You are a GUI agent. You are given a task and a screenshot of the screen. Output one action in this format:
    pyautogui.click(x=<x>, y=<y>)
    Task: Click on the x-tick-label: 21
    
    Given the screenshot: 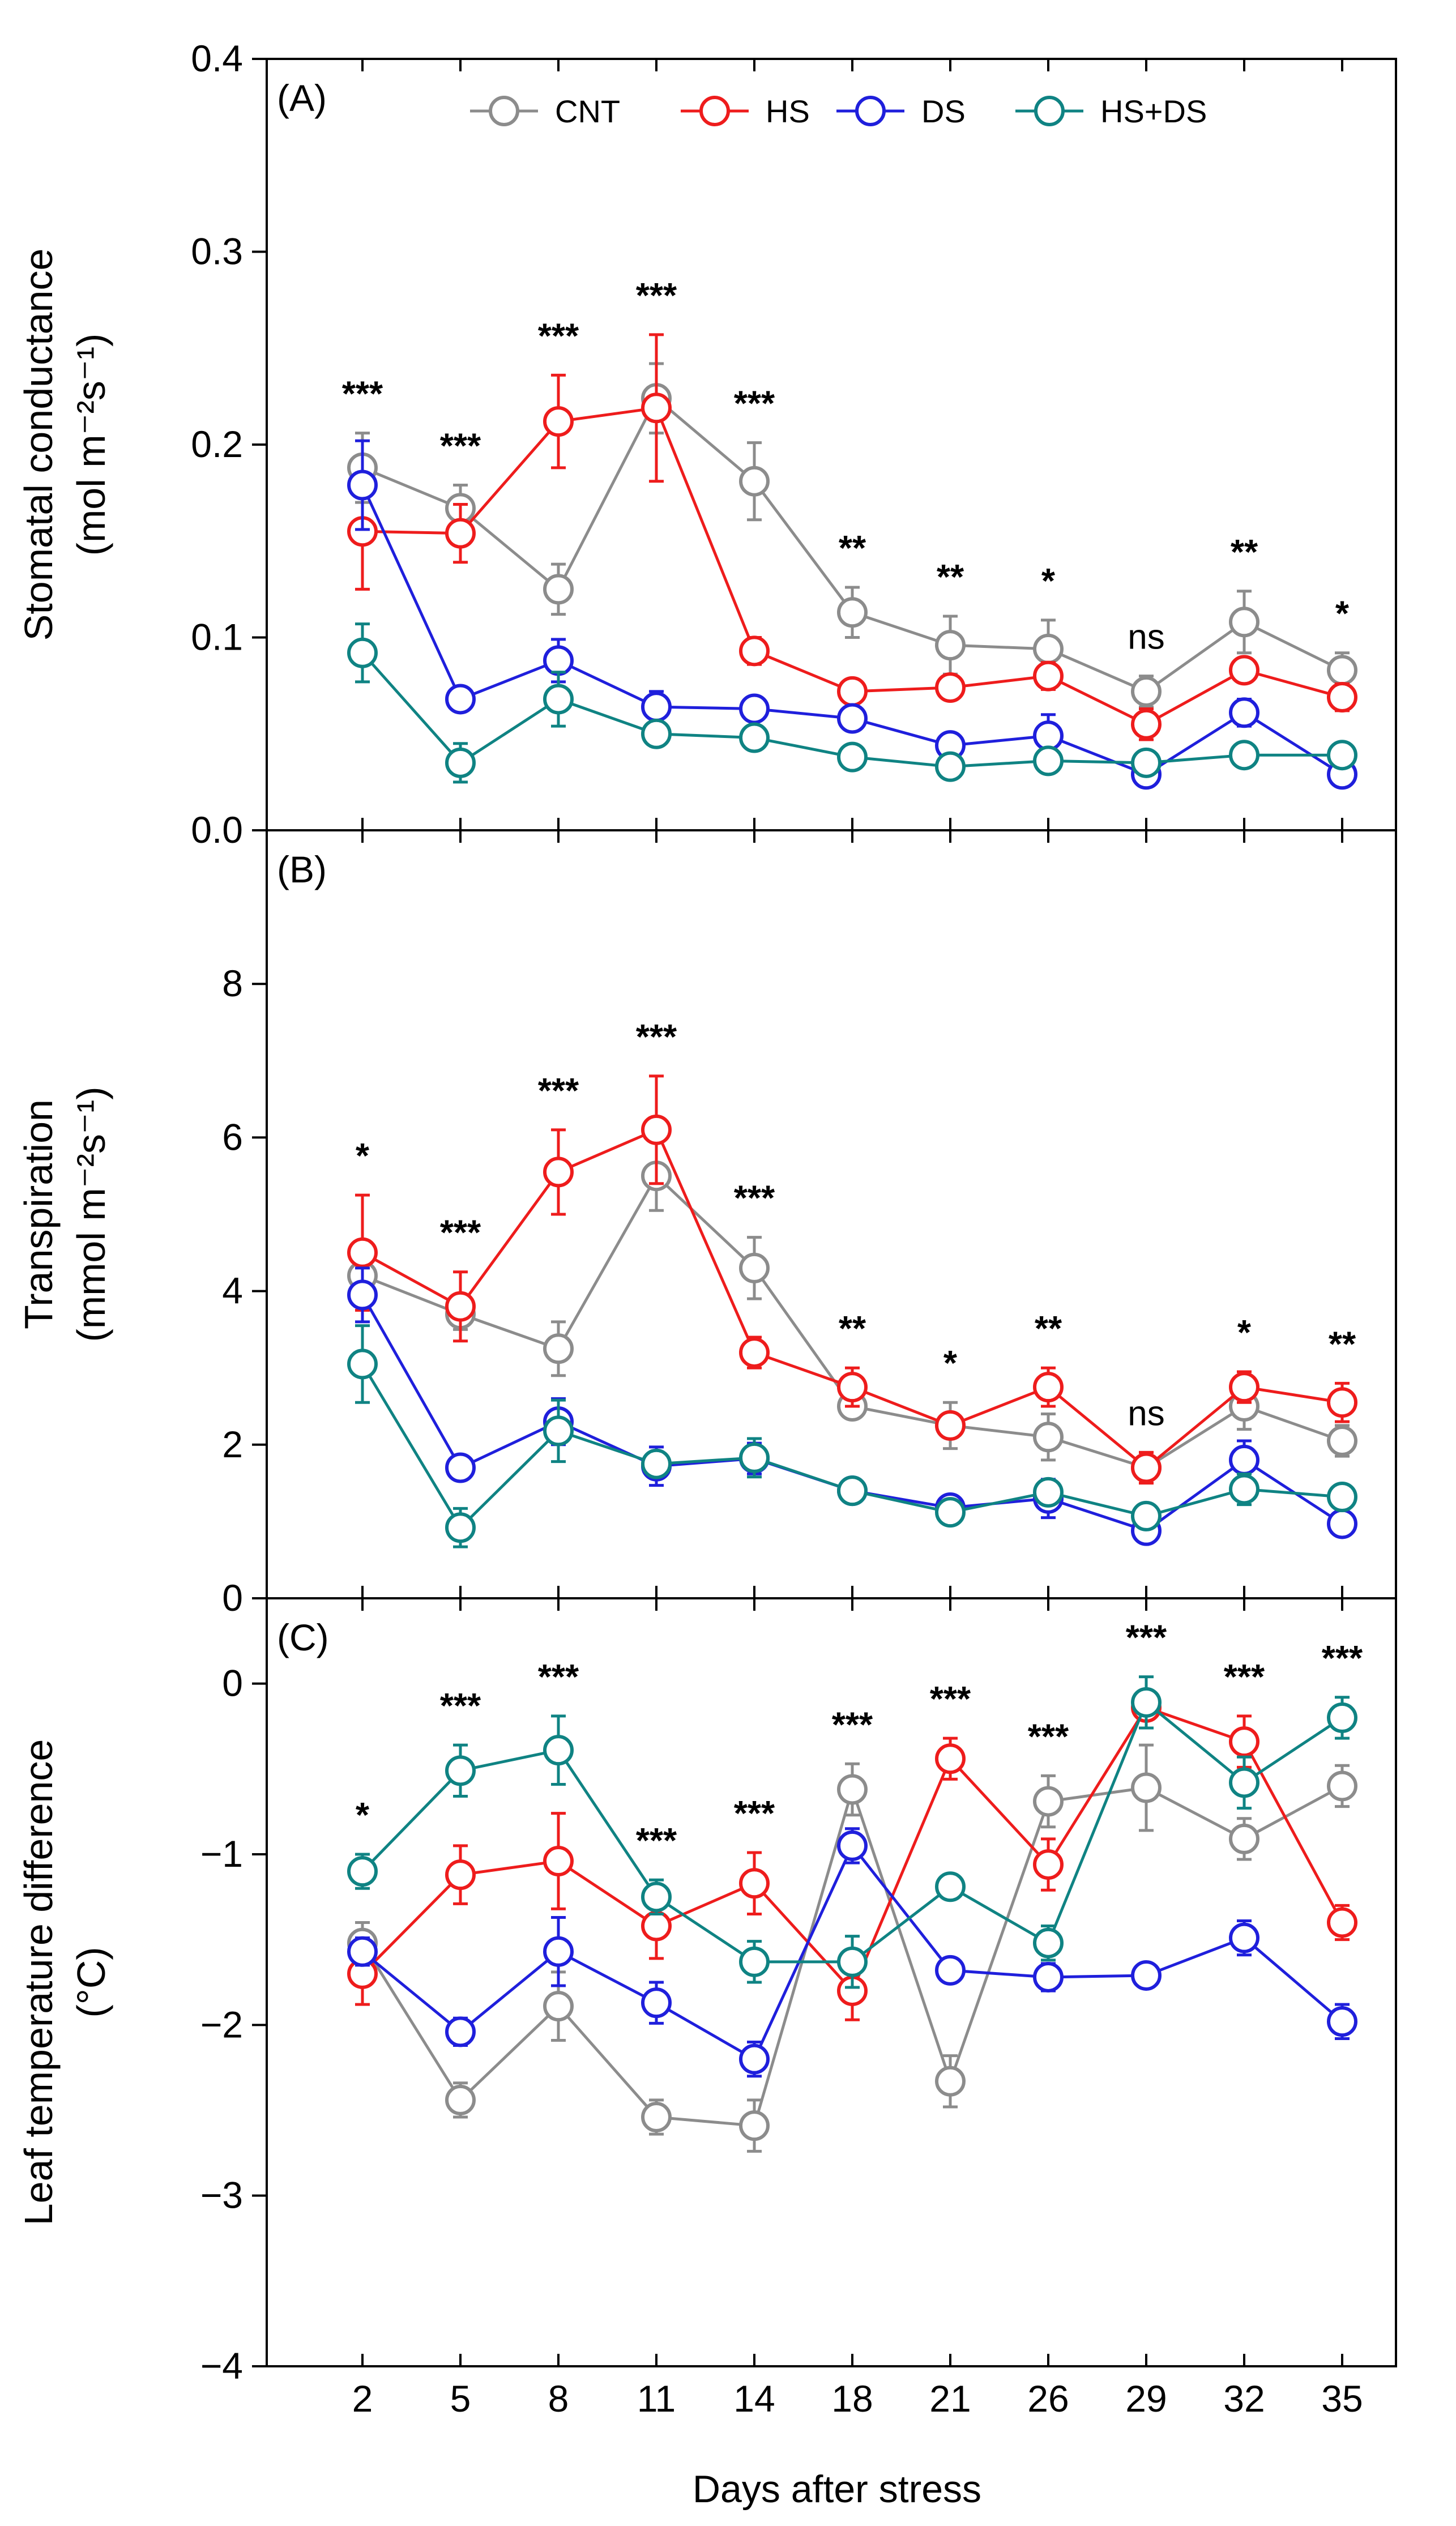 What is the action you would take?
    pyautogui.click(x=950, y=2399)
    